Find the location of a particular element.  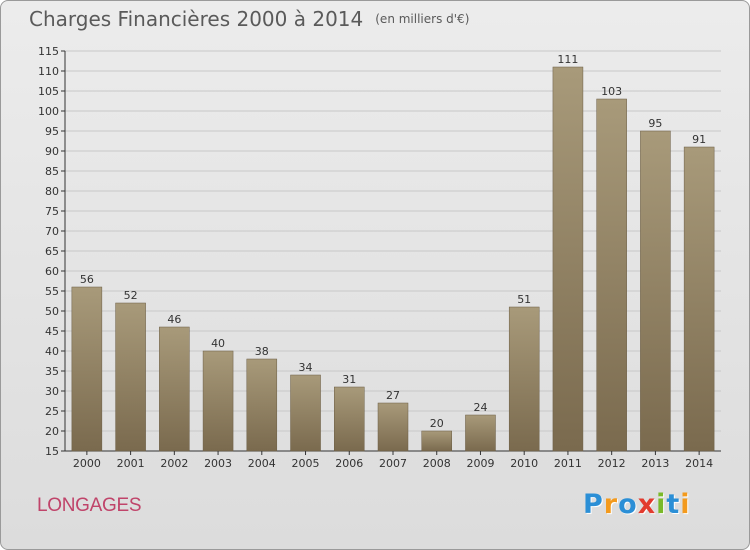

logo-letter: t is located at coordinates (673, 504).